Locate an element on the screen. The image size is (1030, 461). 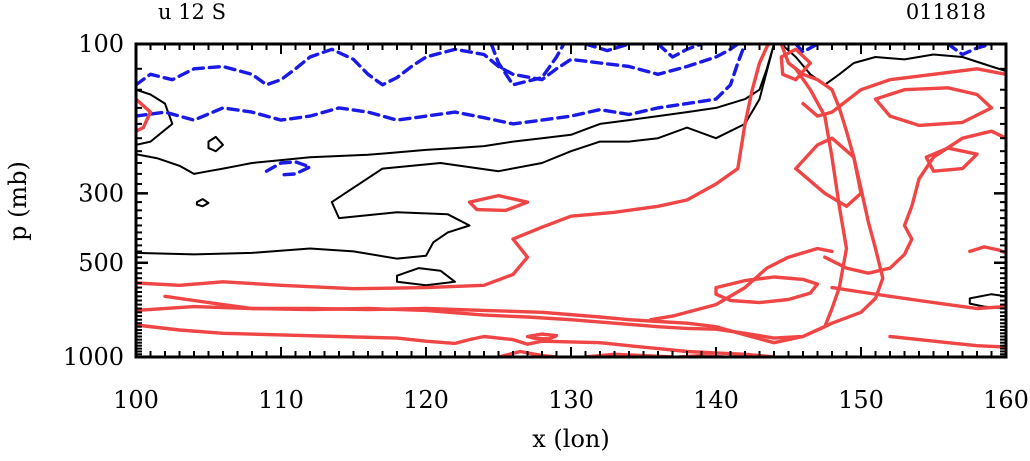
x-tick-label: 110 is located at coordinates (281, 400).